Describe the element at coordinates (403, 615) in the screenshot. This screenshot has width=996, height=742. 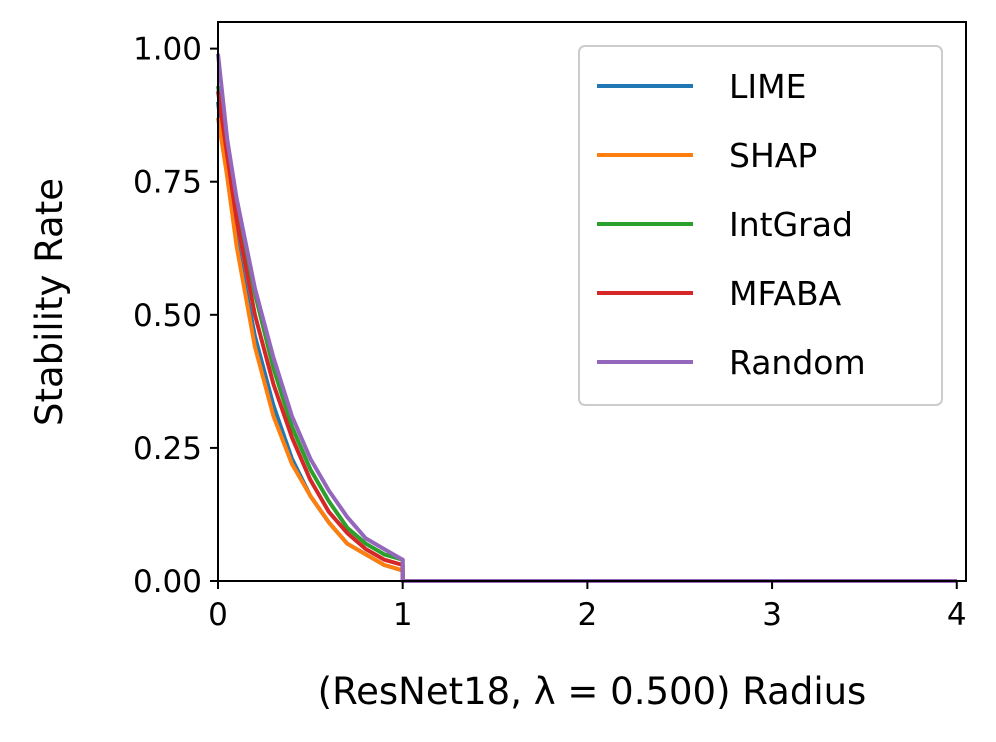
I see `x-tick-label: 1` at that location.